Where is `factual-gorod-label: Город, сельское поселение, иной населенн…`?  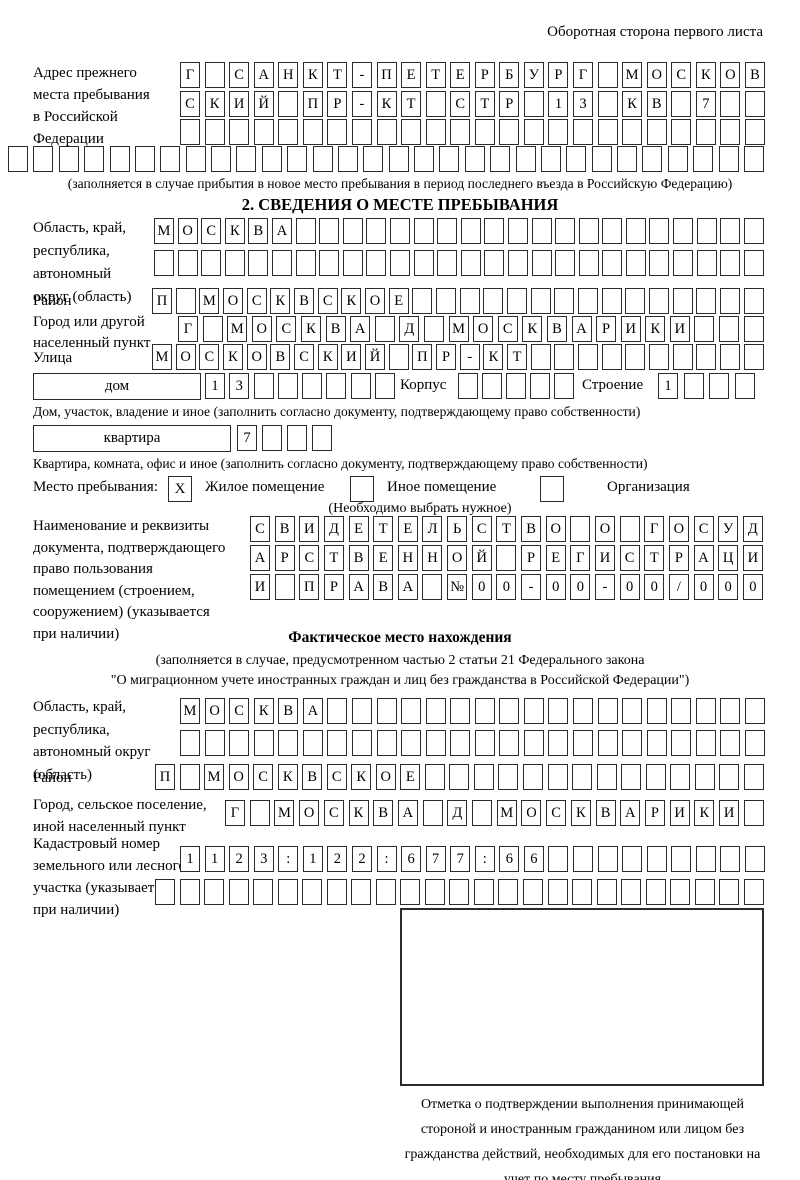
factual-gorod-label: Город, сельское поселение, иной населенн… is located at coordinates (120, 816).